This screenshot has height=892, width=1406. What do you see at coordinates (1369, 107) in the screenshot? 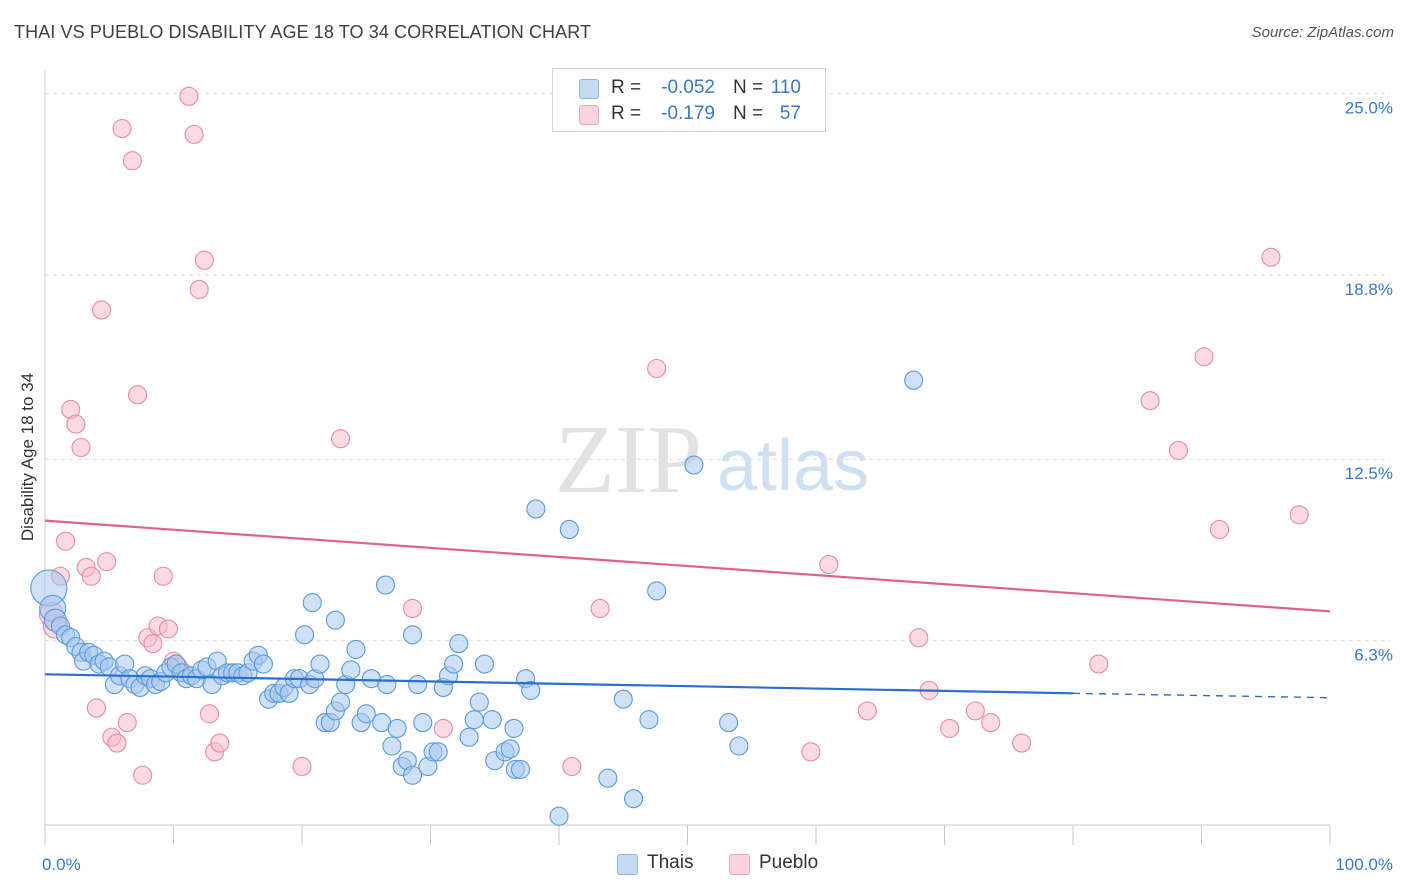
I see `y-tick-label: 25.0%` at bounding box center [1369, 107].